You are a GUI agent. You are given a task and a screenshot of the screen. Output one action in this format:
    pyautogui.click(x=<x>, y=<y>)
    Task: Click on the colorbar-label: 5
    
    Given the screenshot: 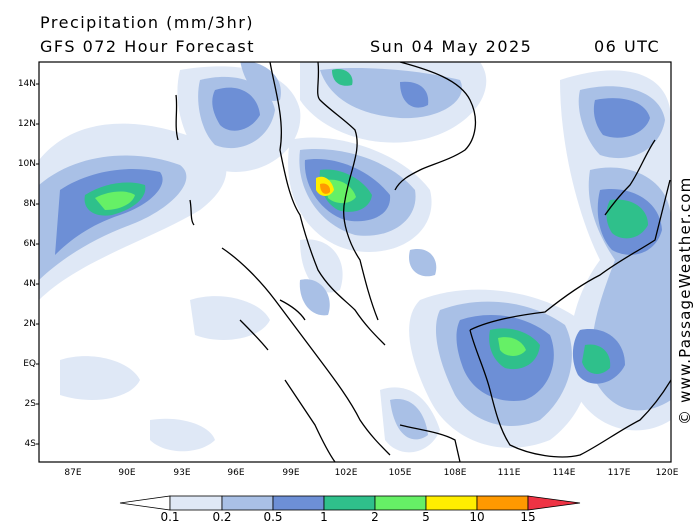 What is the action you would take?
    pyautogui.click(x=426, y=517)
    